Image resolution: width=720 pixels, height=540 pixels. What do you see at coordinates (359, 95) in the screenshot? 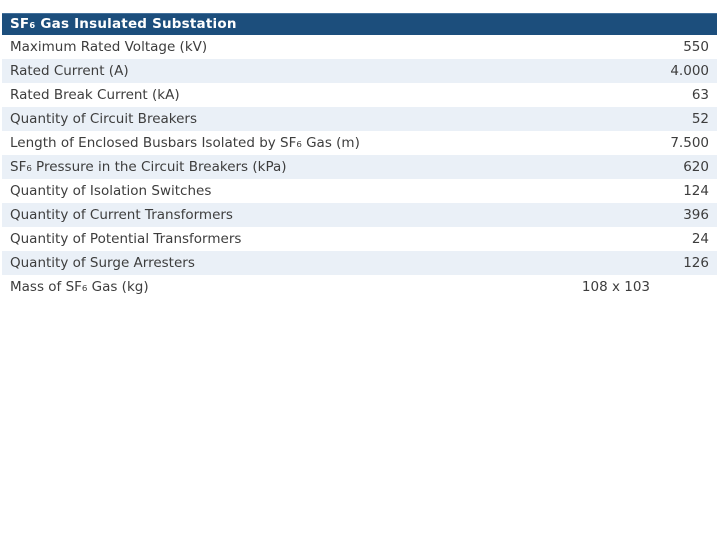
I see `table-row: Rated Break Current (kA) 63` at bounding box center [359, 95].